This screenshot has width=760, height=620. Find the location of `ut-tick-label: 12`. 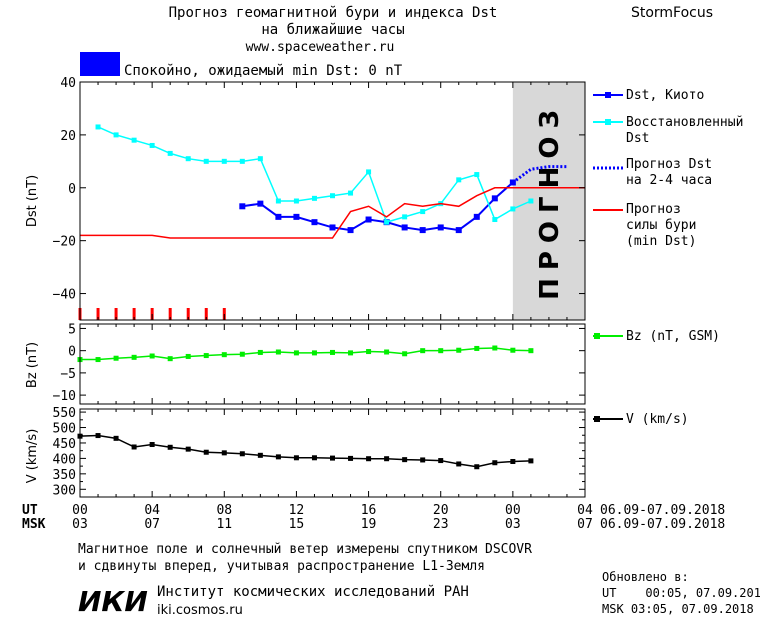

ut-tick-label: 12 is located at coordinates (297, 510).